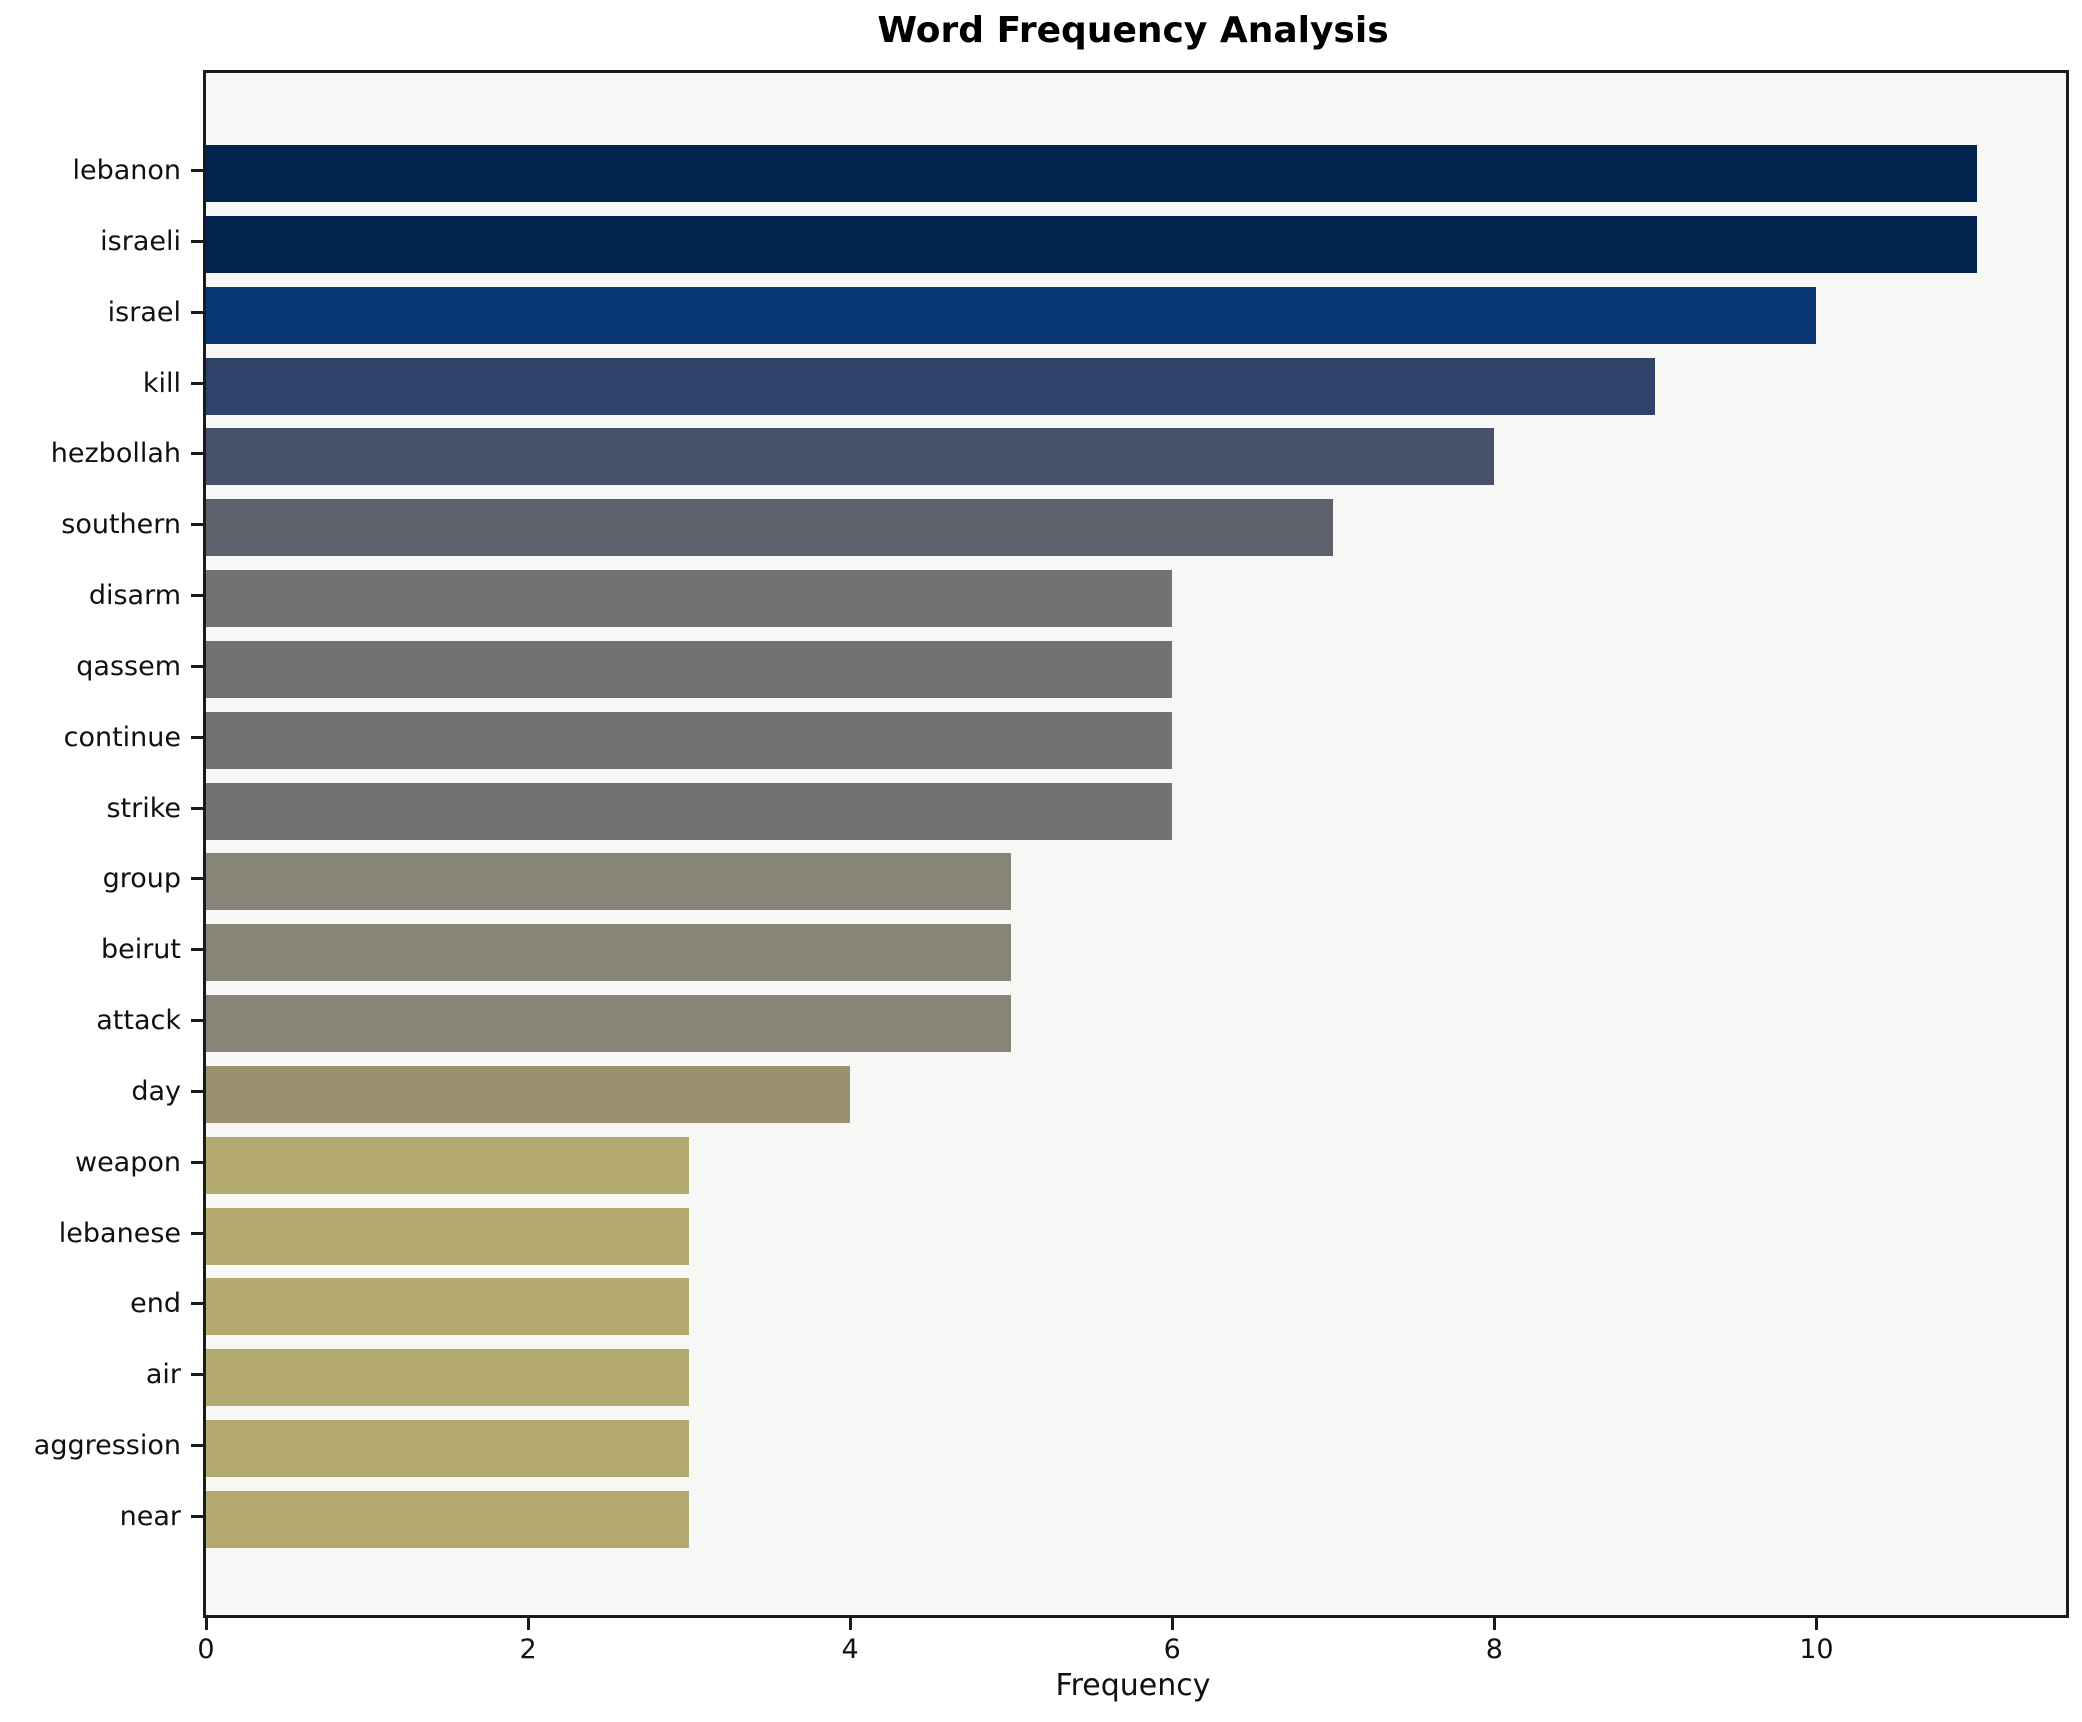 The image size is (2082, 1722). Describe the element at coordinates (609, 1024) in the screenshot. I see `bar-attack` at that location.